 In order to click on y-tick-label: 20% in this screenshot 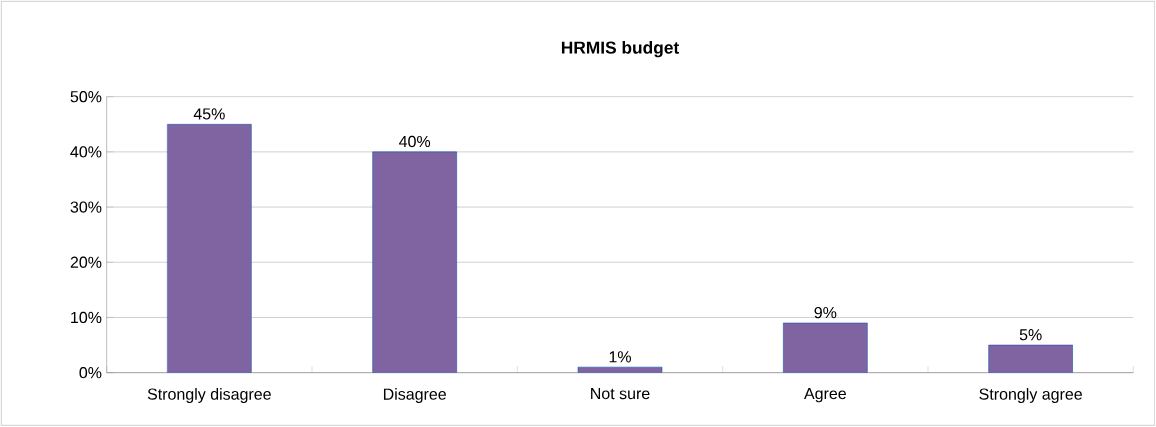, I will do `click(86, 262)`.